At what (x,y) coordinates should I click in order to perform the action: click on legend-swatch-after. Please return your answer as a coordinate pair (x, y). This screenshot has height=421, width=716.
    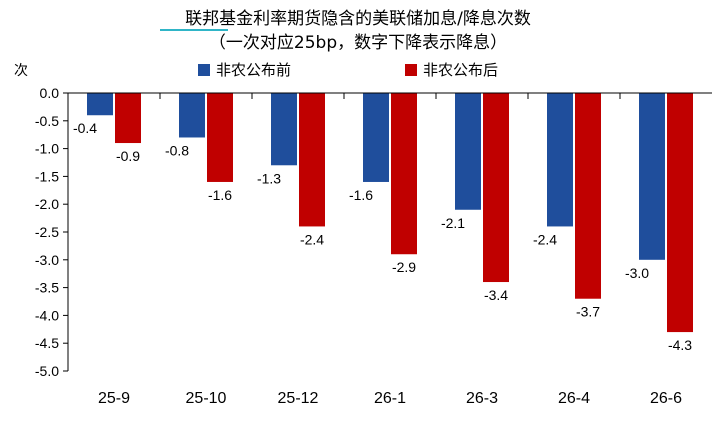
    Looking at the image, I should click on (411, 70).